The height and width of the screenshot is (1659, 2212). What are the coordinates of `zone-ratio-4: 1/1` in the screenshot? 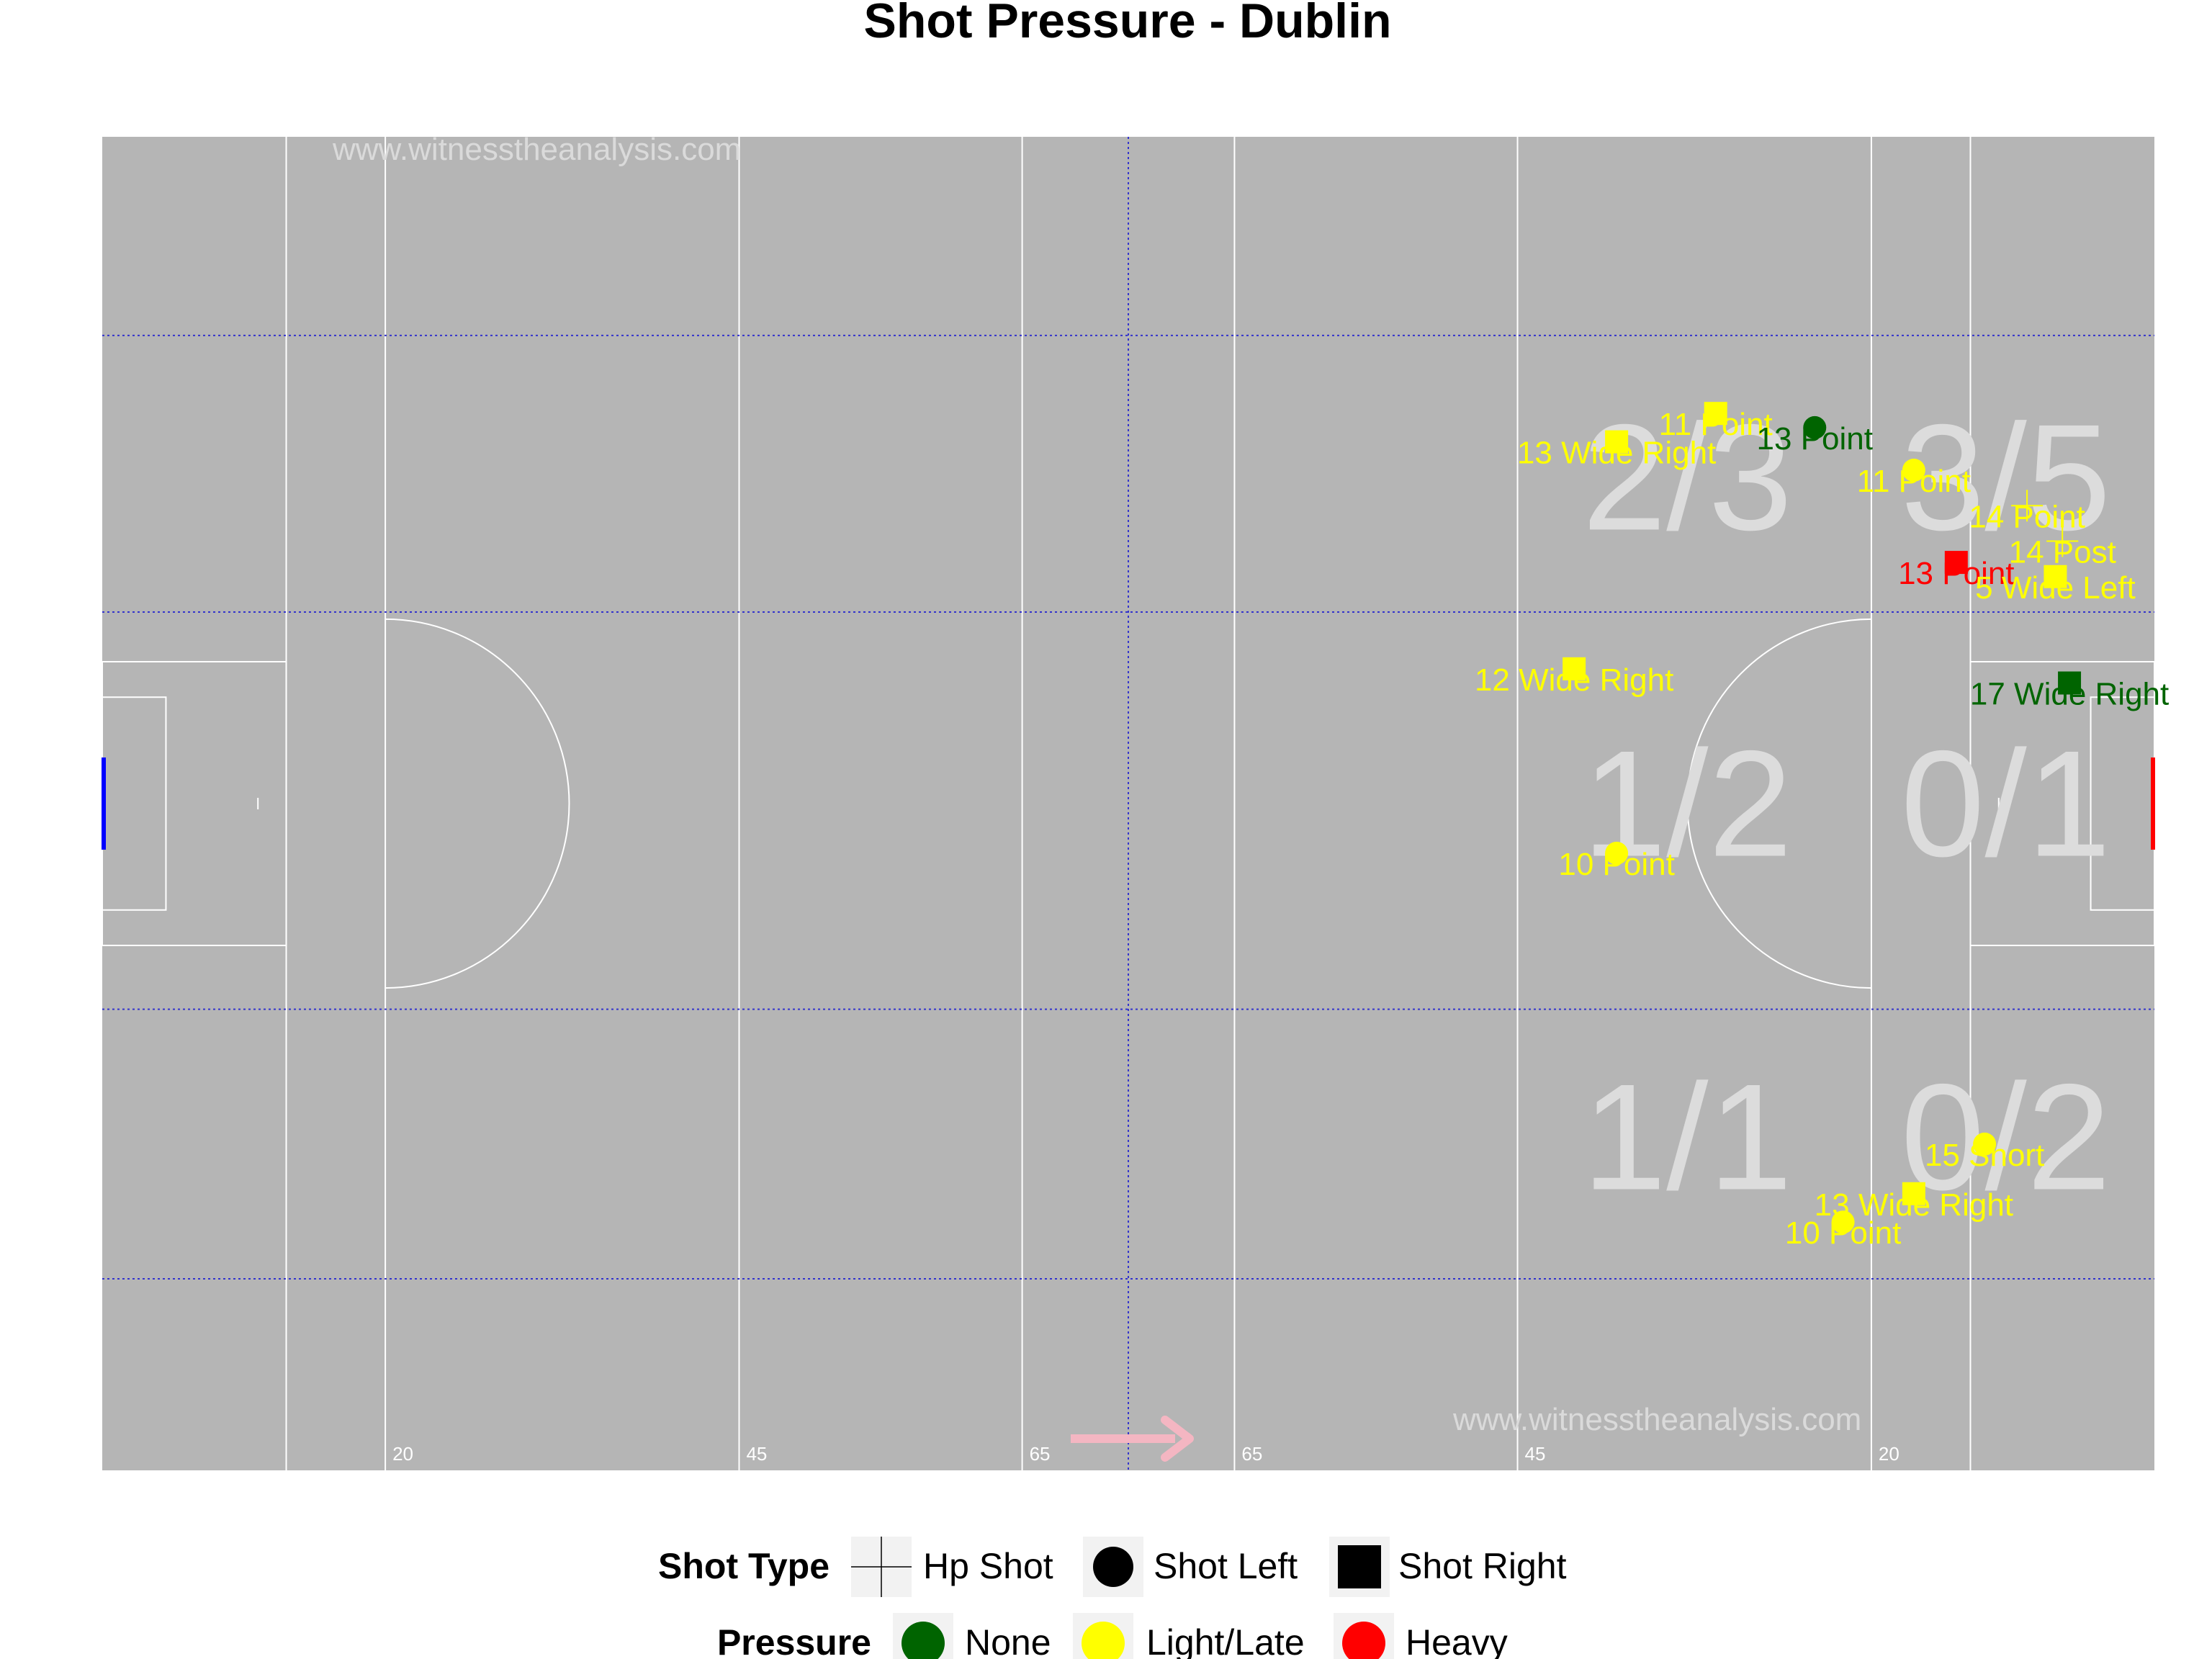 It's located at (1687, 1137).